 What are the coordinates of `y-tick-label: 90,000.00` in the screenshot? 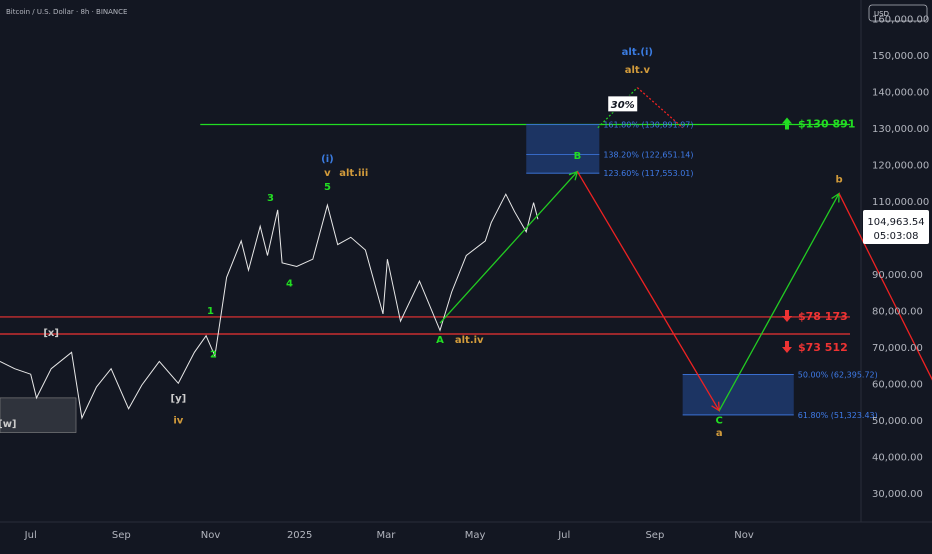 It's located at (897, 275).